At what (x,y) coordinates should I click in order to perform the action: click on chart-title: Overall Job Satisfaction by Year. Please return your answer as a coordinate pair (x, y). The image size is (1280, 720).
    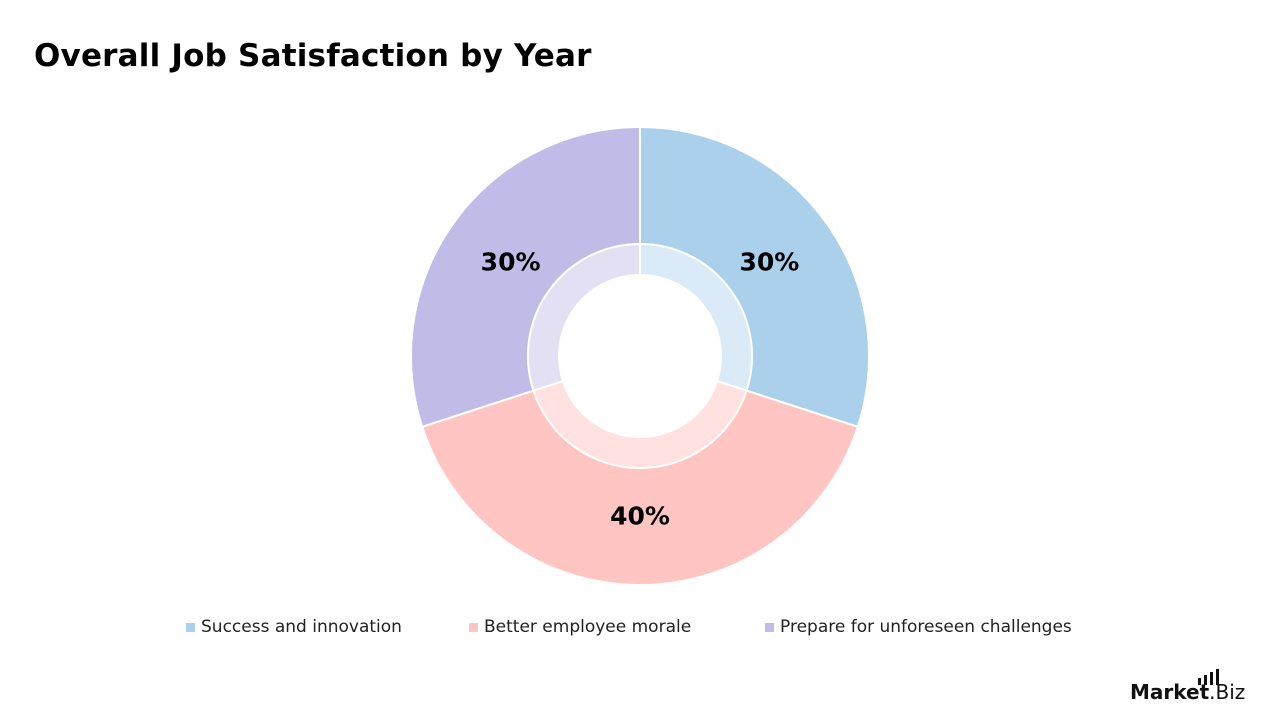
    Looking at the image, I should click on (313, 56).